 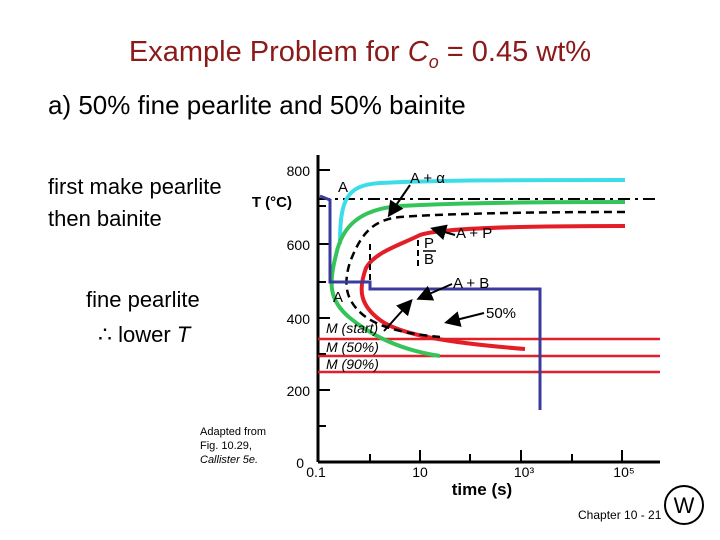 What do you see at coordinates (420, 472) in the screenshot?
I see `x-tick-label: 10` at bounding box center [420, 472].